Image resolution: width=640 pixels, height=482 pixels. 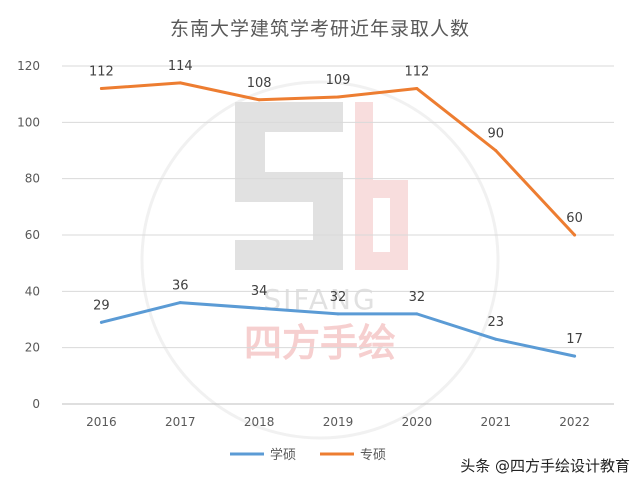 I want to click on y-tick-label: 100, so click(x=28, y=122).